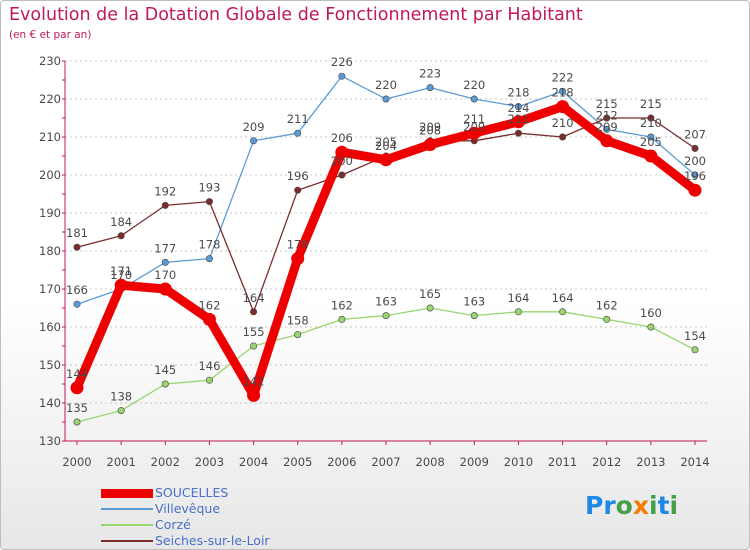  Describe the element at coordinates (121, 397) in the screenshot. I see `data-label: 138` at that location.